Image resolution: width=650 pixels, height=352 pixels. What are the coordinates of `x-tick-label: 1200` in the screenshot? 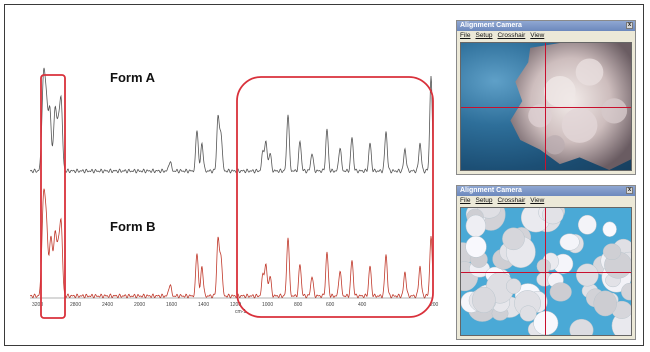 It's located at (235, 305).